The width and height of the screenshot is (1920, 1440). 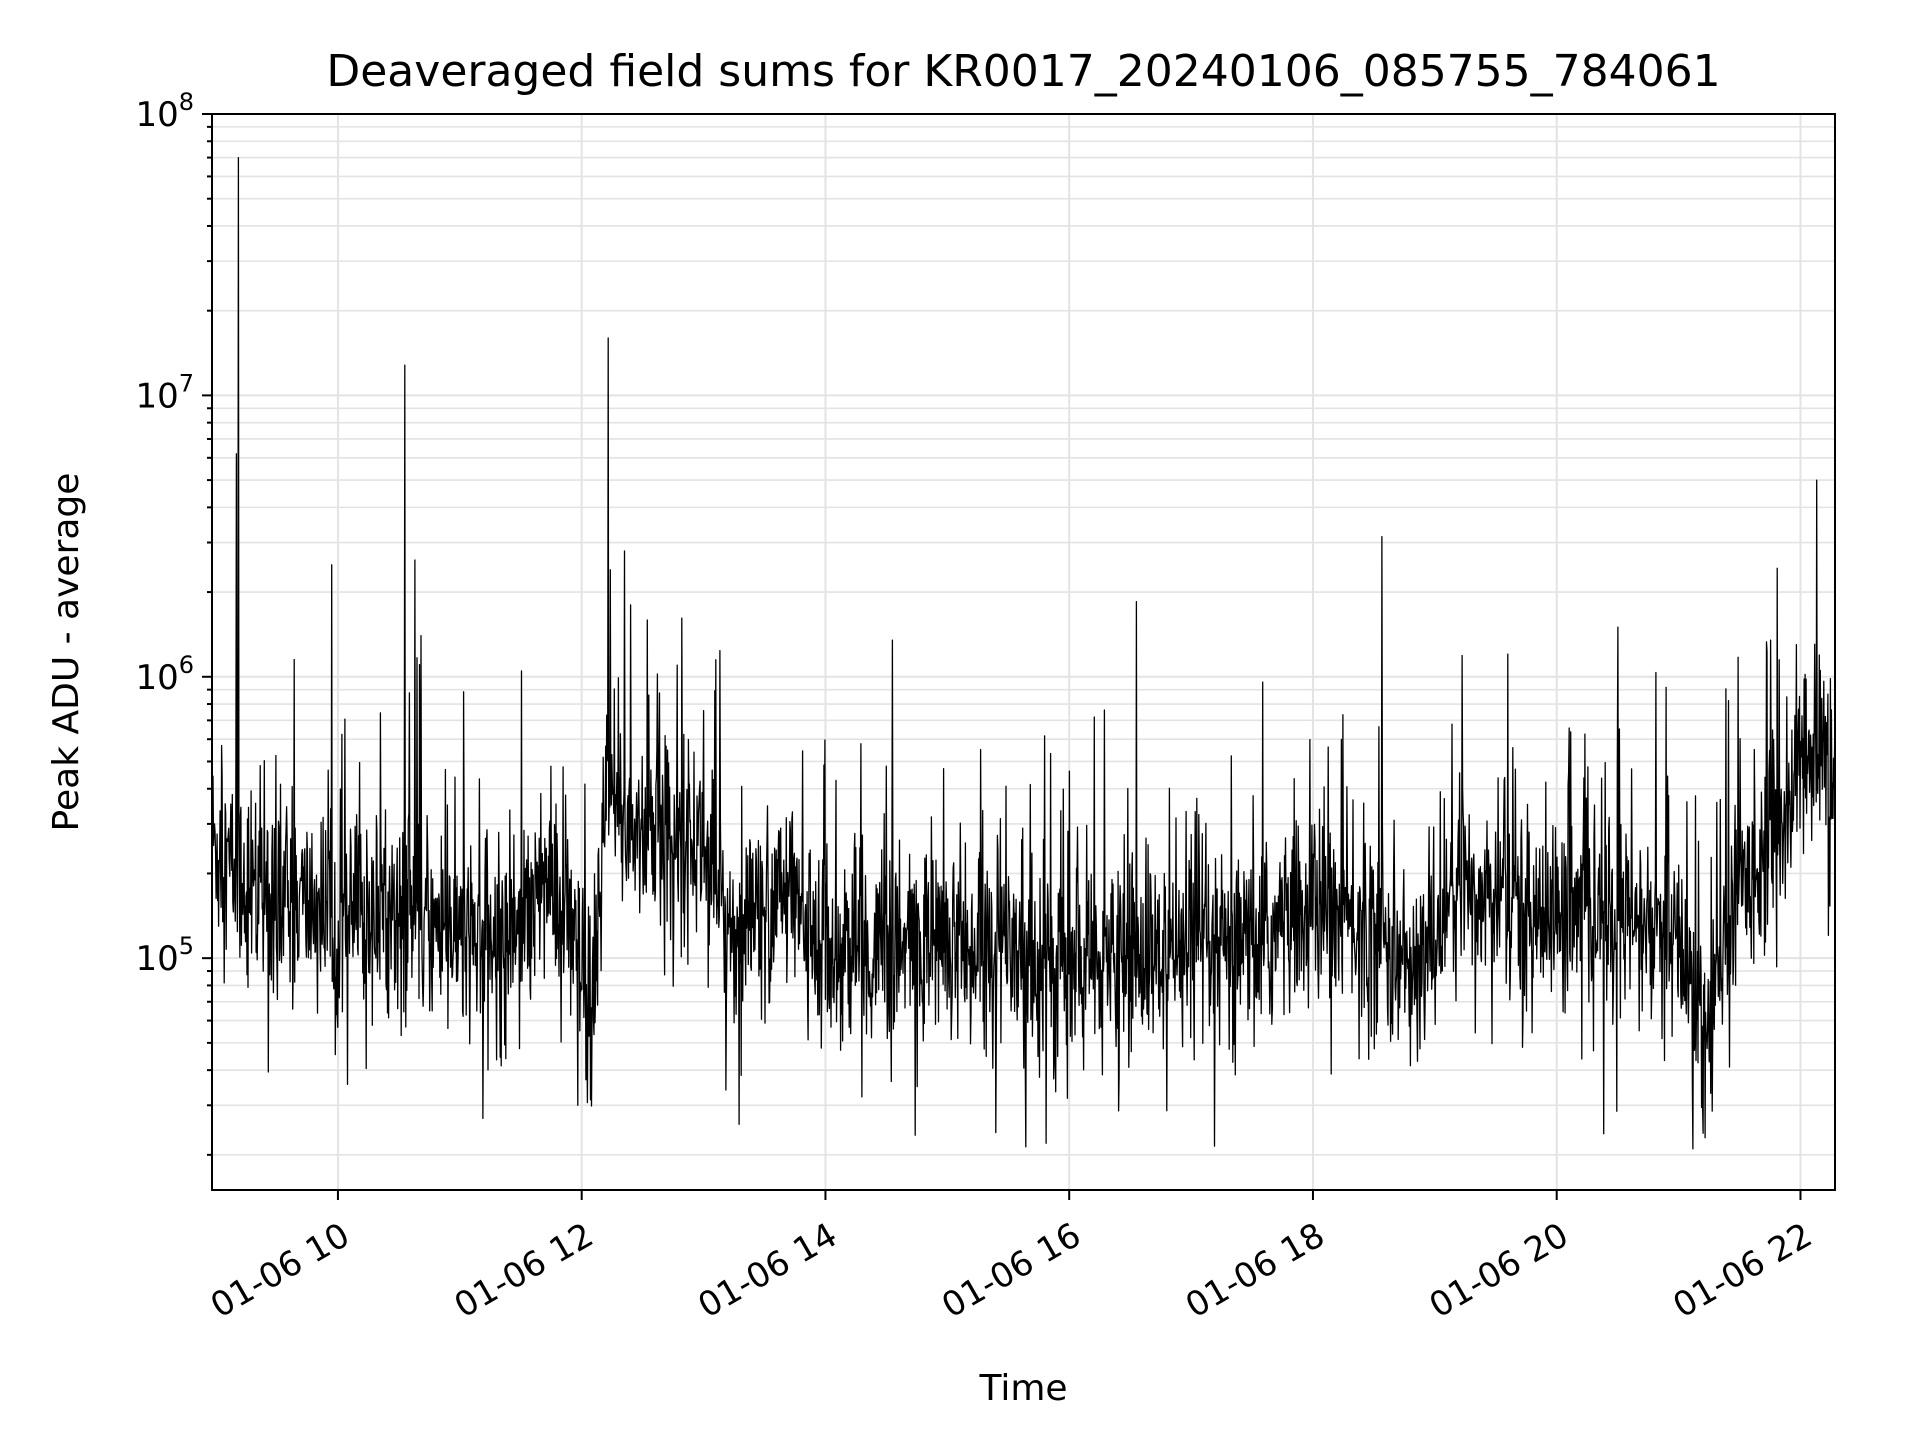 What do you see at coordinates (164, 674) in the screenshot?
I see `y-tick-label: 10⁶` at bounding box center [164, 674].